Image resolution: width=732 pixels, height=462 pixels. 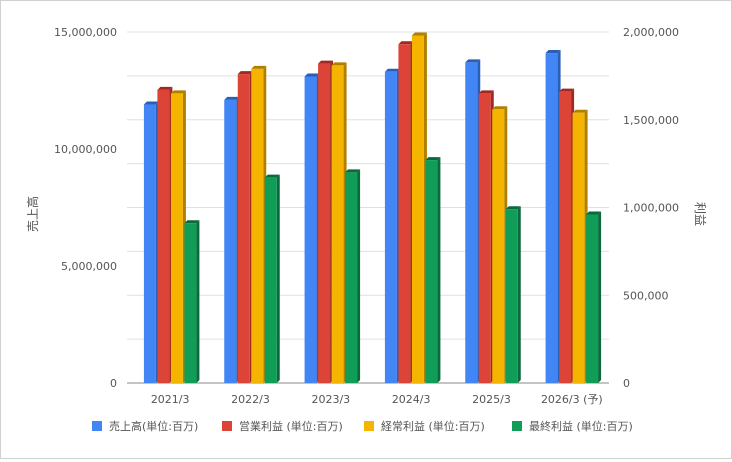 What do you see at coordinates (89, 266) in the screenshot?
I see `left-axis-tick-label: 5,000,000` at bounding box center [89, 266].